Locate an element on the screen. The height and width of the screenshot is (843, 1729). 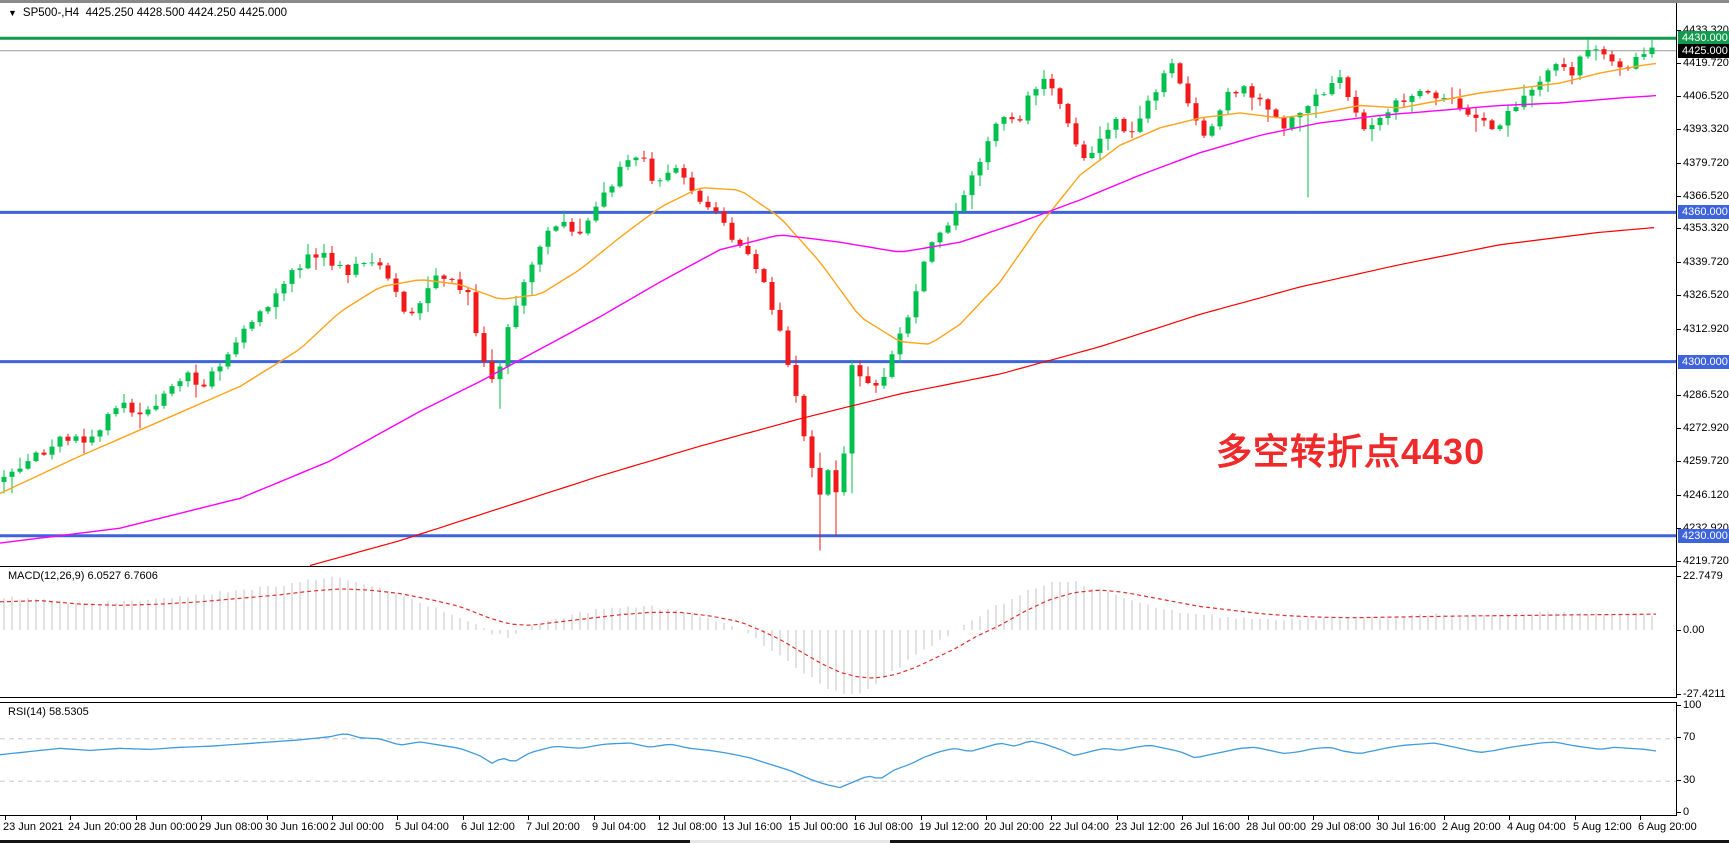
price-tick-label: 4312.920 is located at coordinates (1703, 329).